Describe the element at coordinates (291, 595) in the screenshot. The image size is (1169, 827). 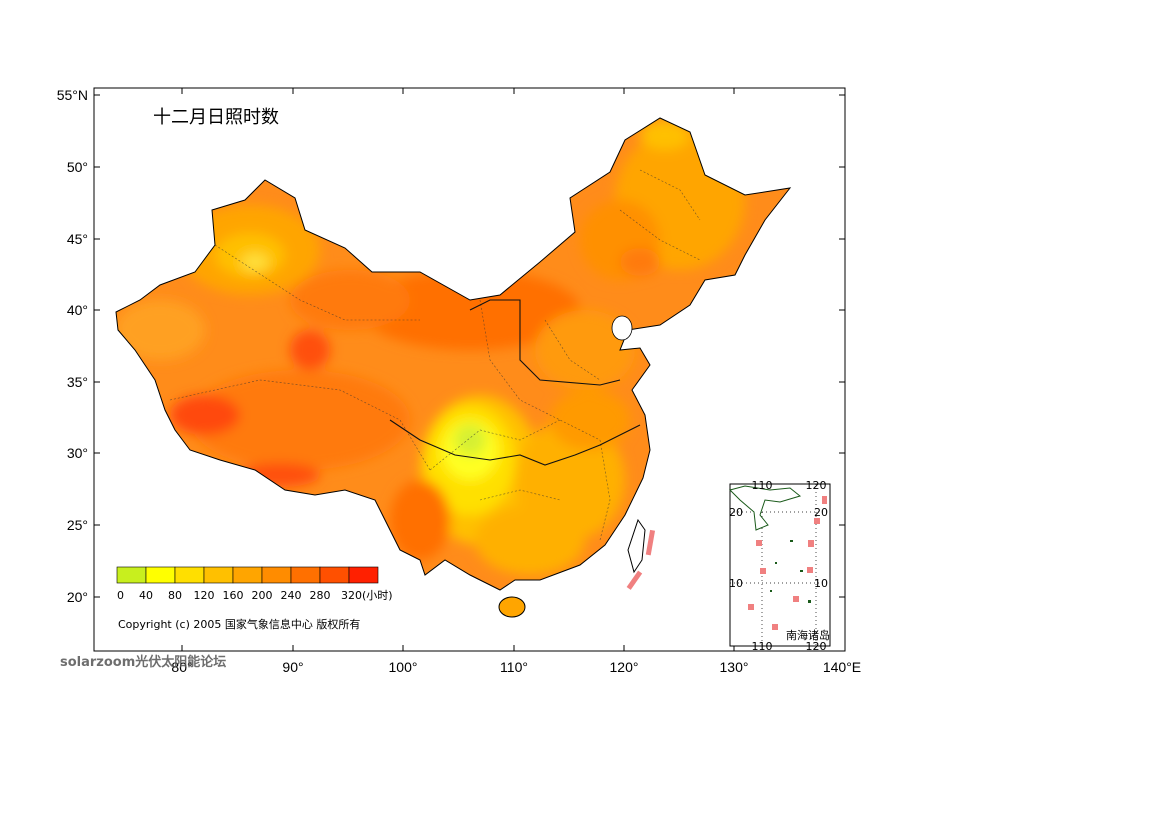
I see `legend-tick-label: 240` at that location.